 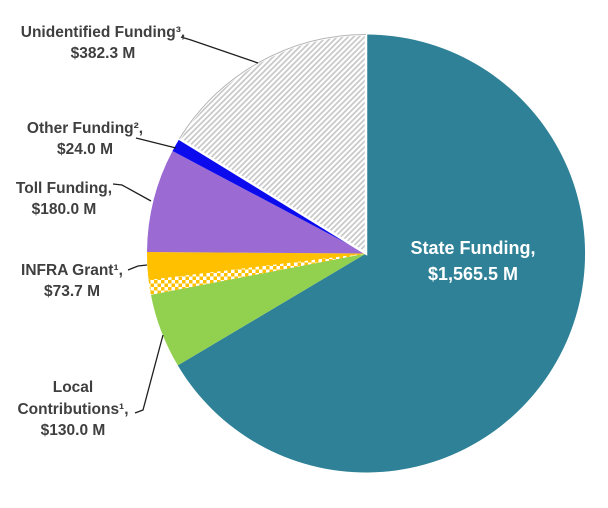 I want to click on label-toll-funding-name: Toll Funding,, so click(x=64, y=188).